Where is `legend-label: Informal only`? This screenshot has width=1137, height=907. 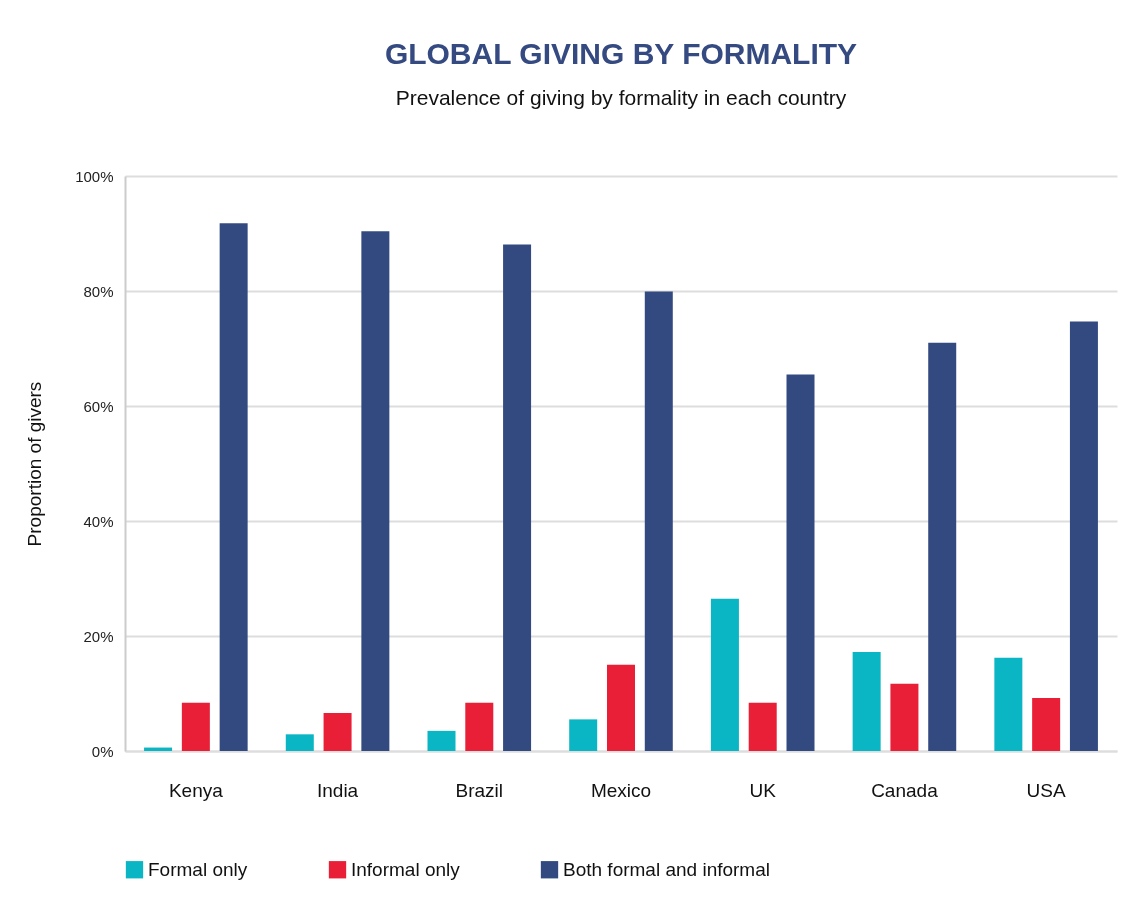 legend-label: Informal only is located at coordinates (406, 869).